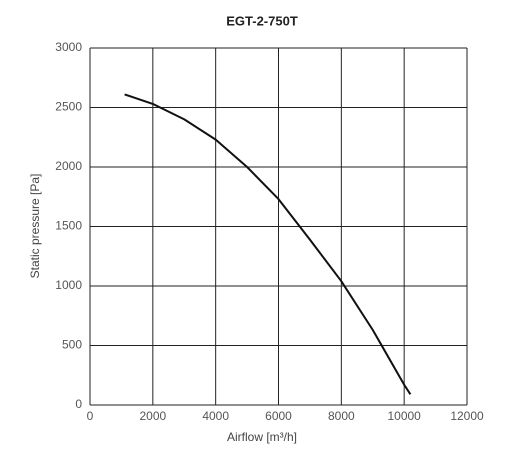 Image resolution: width=510 pixels, height=449 pixels. Describe the element at coordinates (278, 416) in the screenshot. I see `x-tick-label: 6000` at that location.